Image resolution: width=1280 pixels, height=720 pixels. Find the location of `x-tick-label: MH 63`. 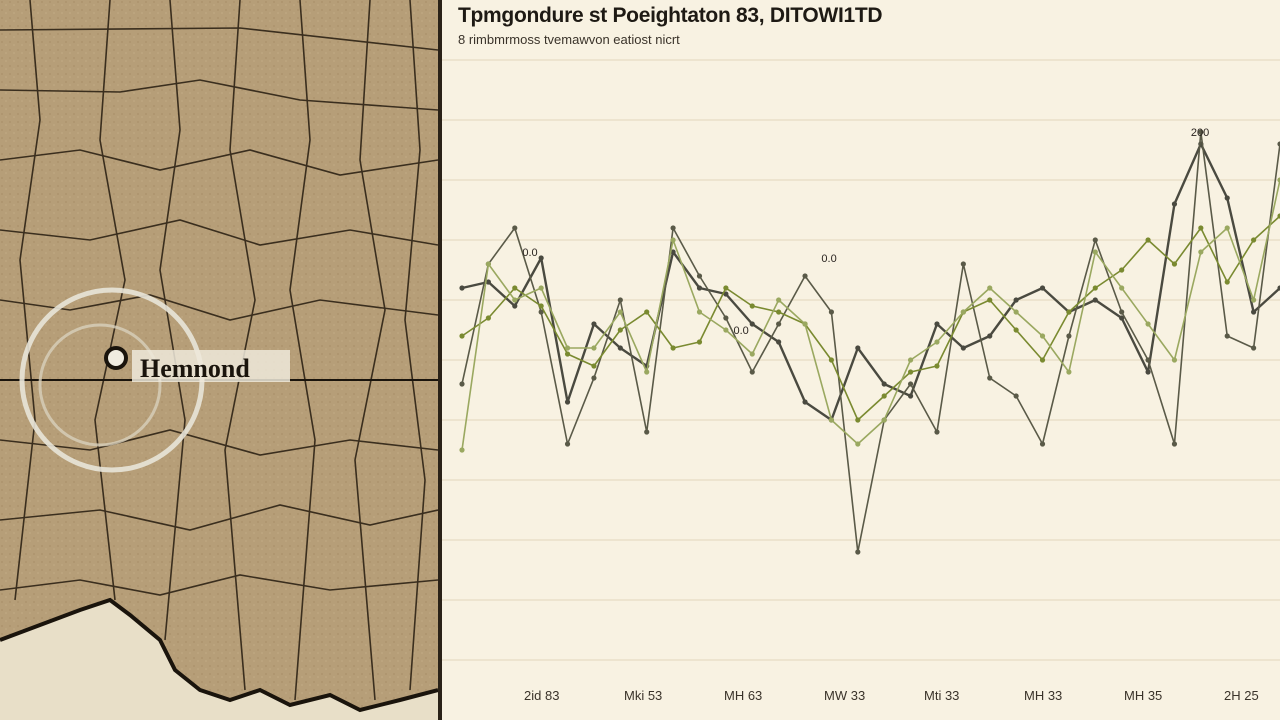

x-tick-label: MH 63 is located at coordinates (743, 695).